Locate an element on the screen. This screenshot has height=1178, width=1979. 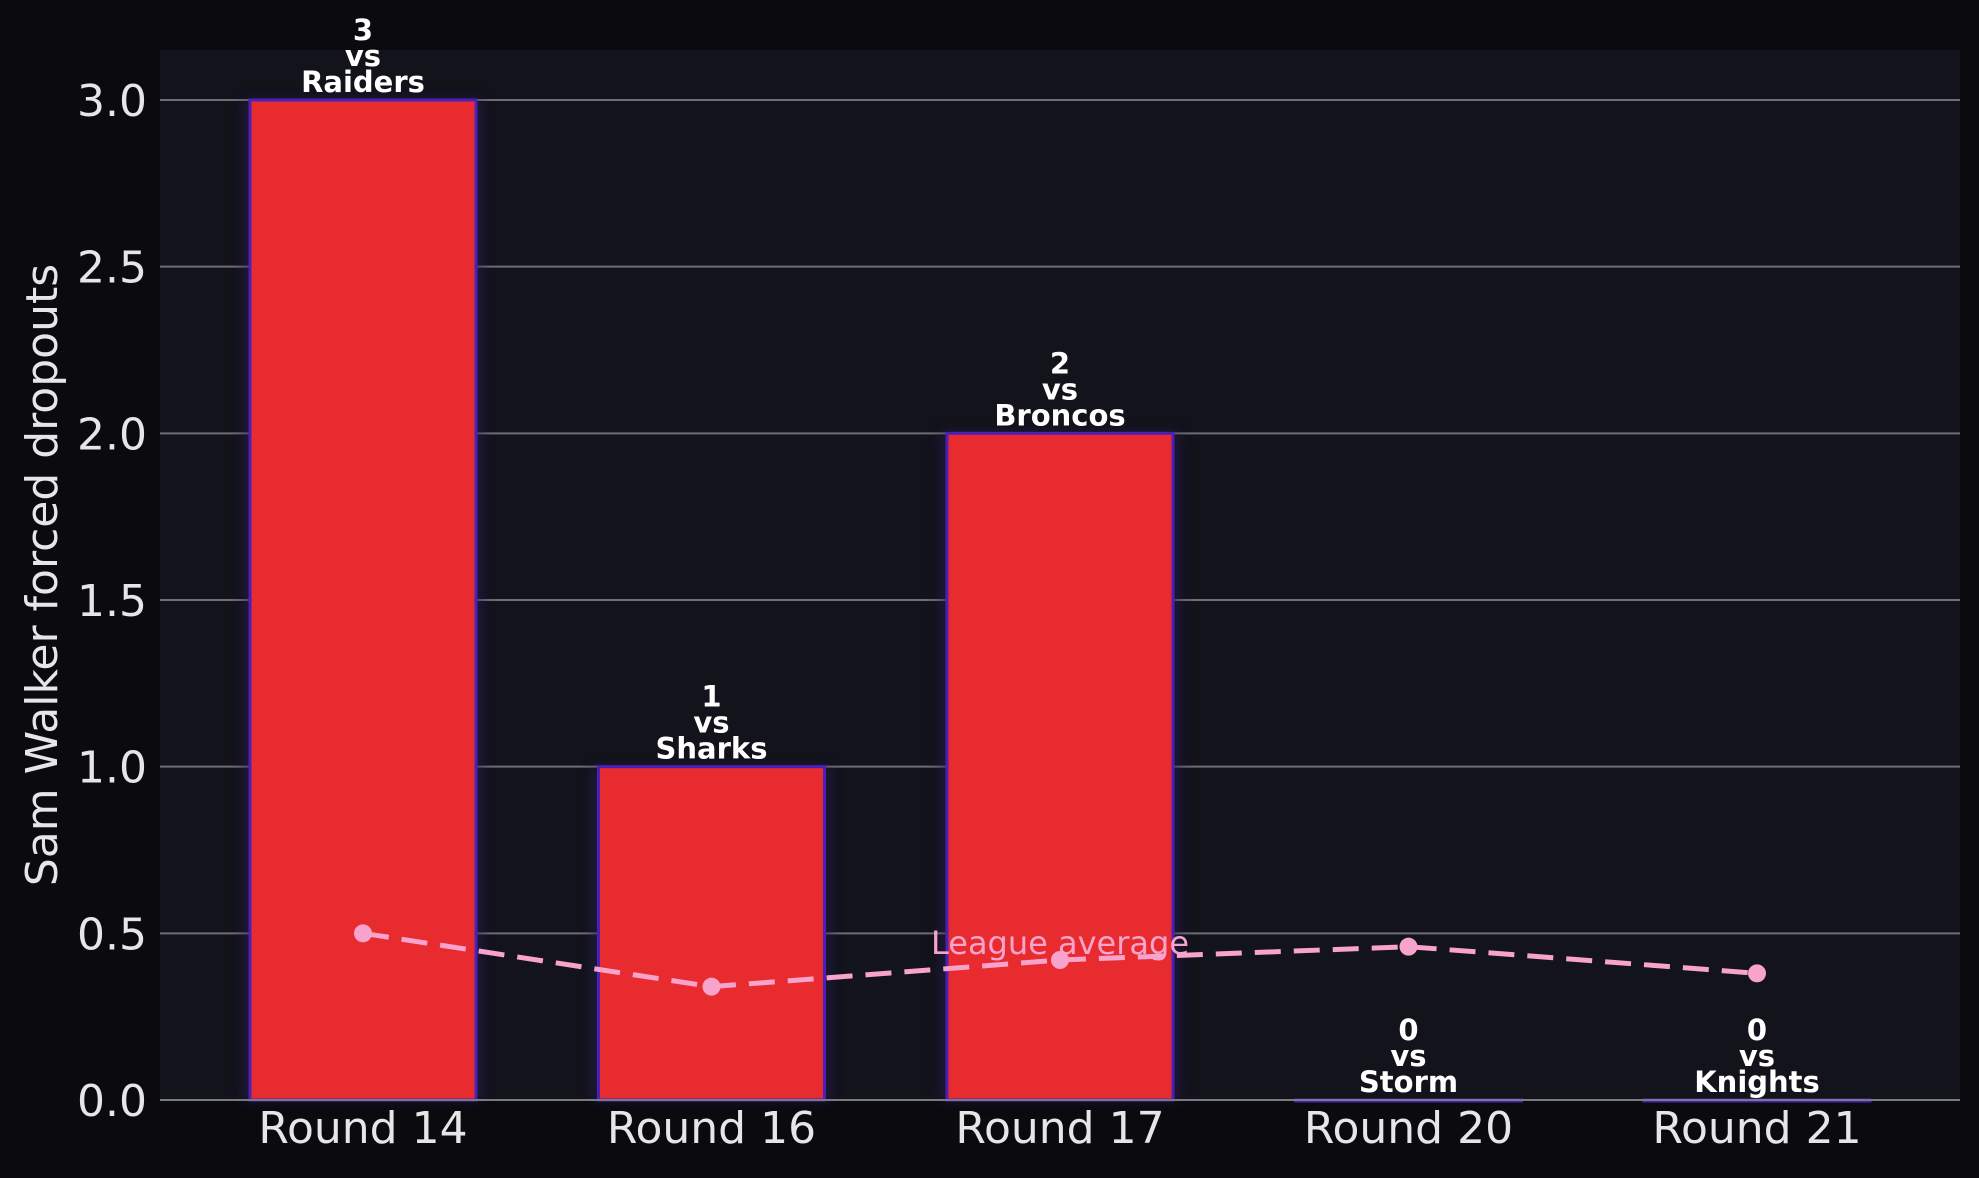
y-tick-label: 2.0 is located at coordinates (112, 434).